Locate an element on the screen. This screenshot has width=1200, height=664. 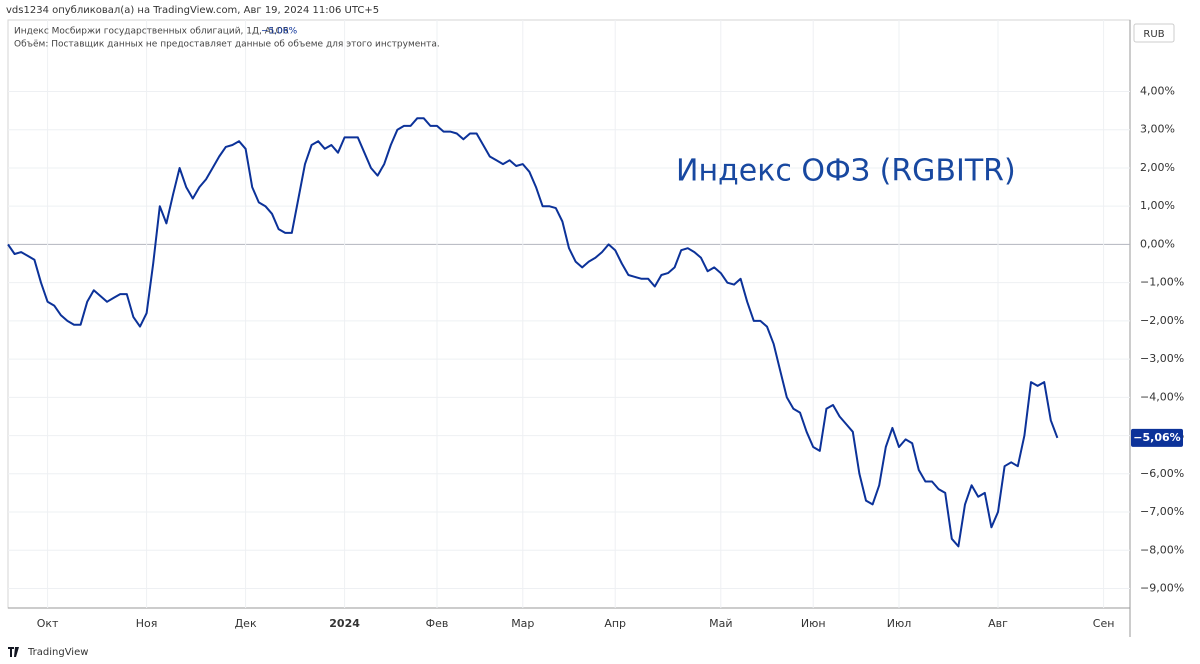
x-tick-label: Май is located at coordinates (720, 623).